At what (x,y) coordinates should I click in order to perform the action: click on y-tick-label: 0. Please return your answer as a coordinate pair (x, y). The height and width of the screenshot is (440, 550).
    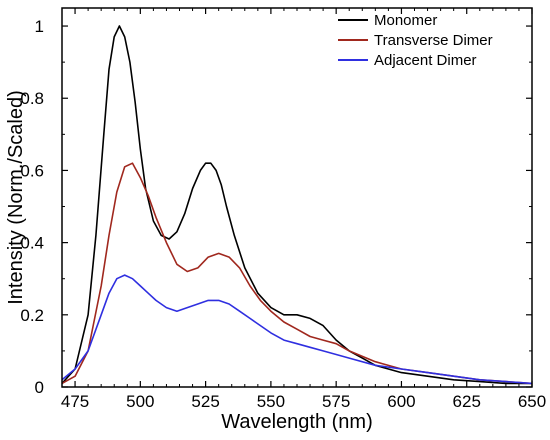
    Looking at the image, I should click on (39, 387).